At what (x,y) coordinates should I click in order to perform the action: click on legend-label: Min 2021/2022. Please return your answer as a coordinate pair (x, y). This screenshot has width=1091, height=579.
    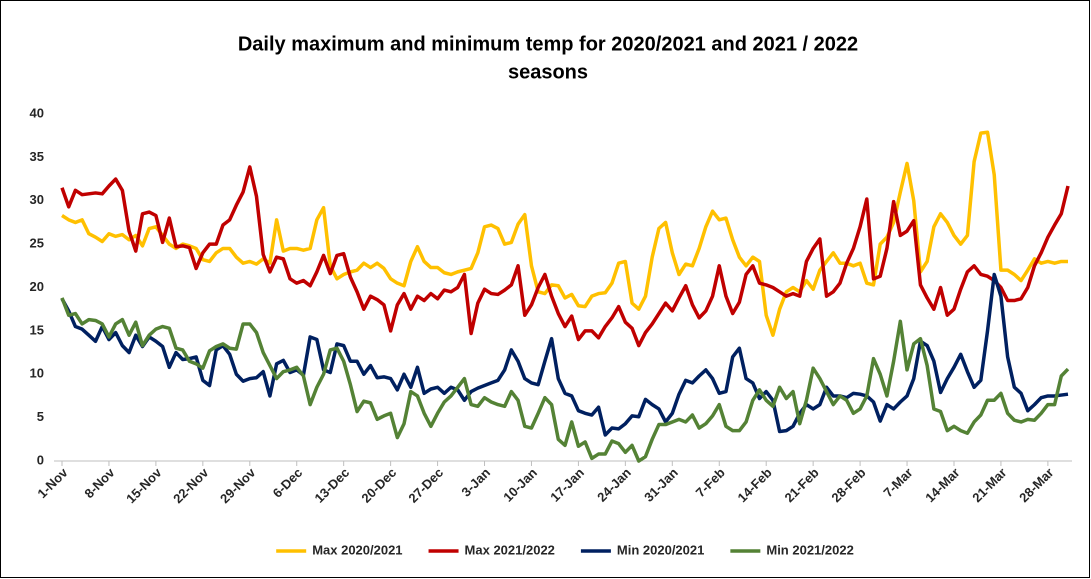
    Looking at the image, I should click on (809, 549).